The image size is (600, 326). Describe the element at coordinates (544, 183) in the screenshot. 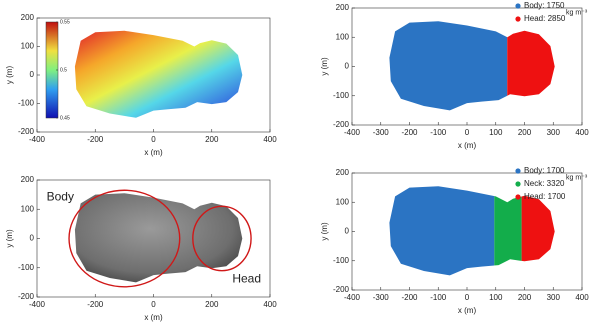

I see `legend-label: Neck: 3320` at that location.